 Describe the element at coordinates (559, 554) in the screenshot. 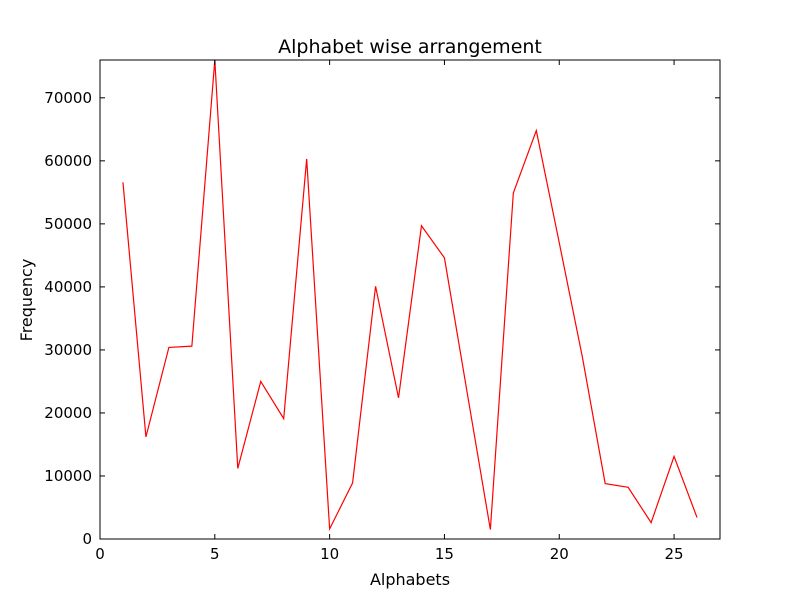

I see `x-tick-label: 20` at that location.